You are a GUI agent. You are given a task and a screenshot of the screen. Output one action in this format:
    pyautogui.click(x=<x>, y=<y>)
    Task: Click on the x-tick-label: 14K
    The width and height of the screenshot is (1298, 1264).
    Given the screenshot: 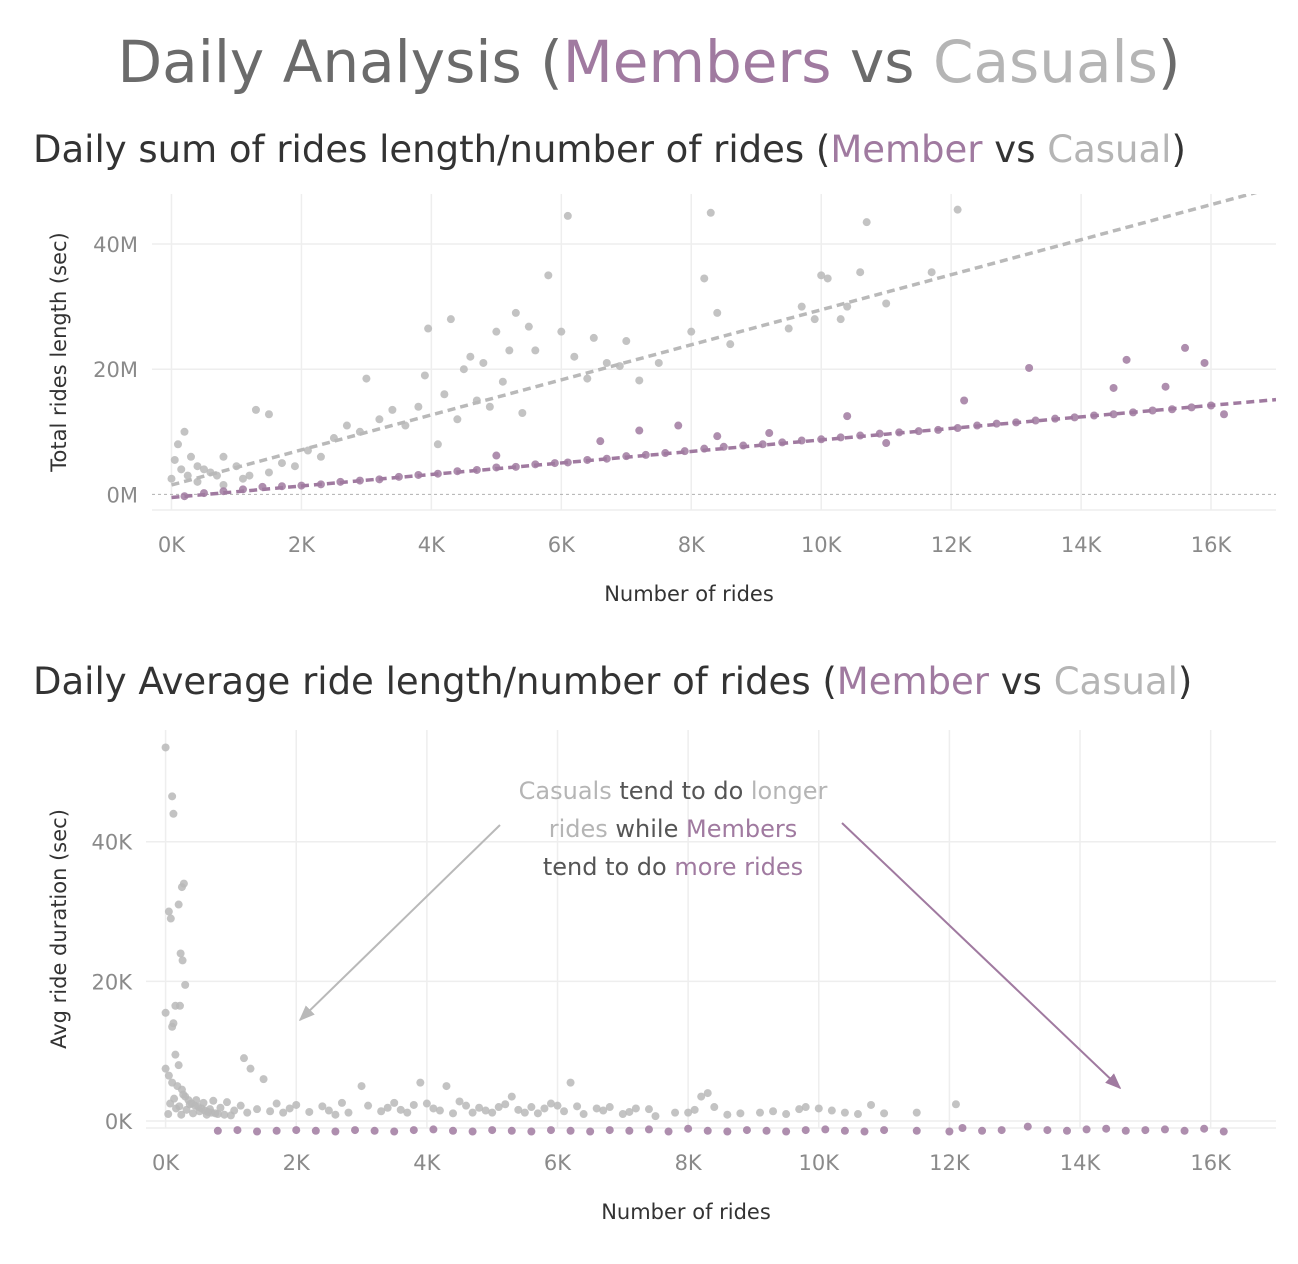 What is the action you would take?
    pyautogui.click(x=1082, y=545)
    